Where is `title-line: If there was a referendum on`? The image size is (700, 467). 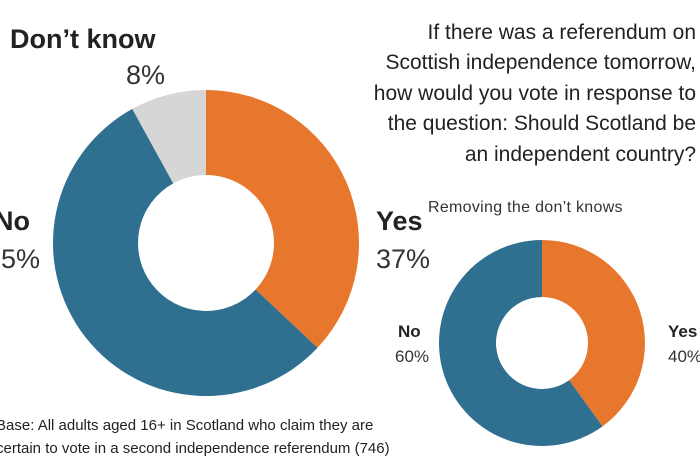 title-line: If there was a referendum on is located at coordinates (561, 32).